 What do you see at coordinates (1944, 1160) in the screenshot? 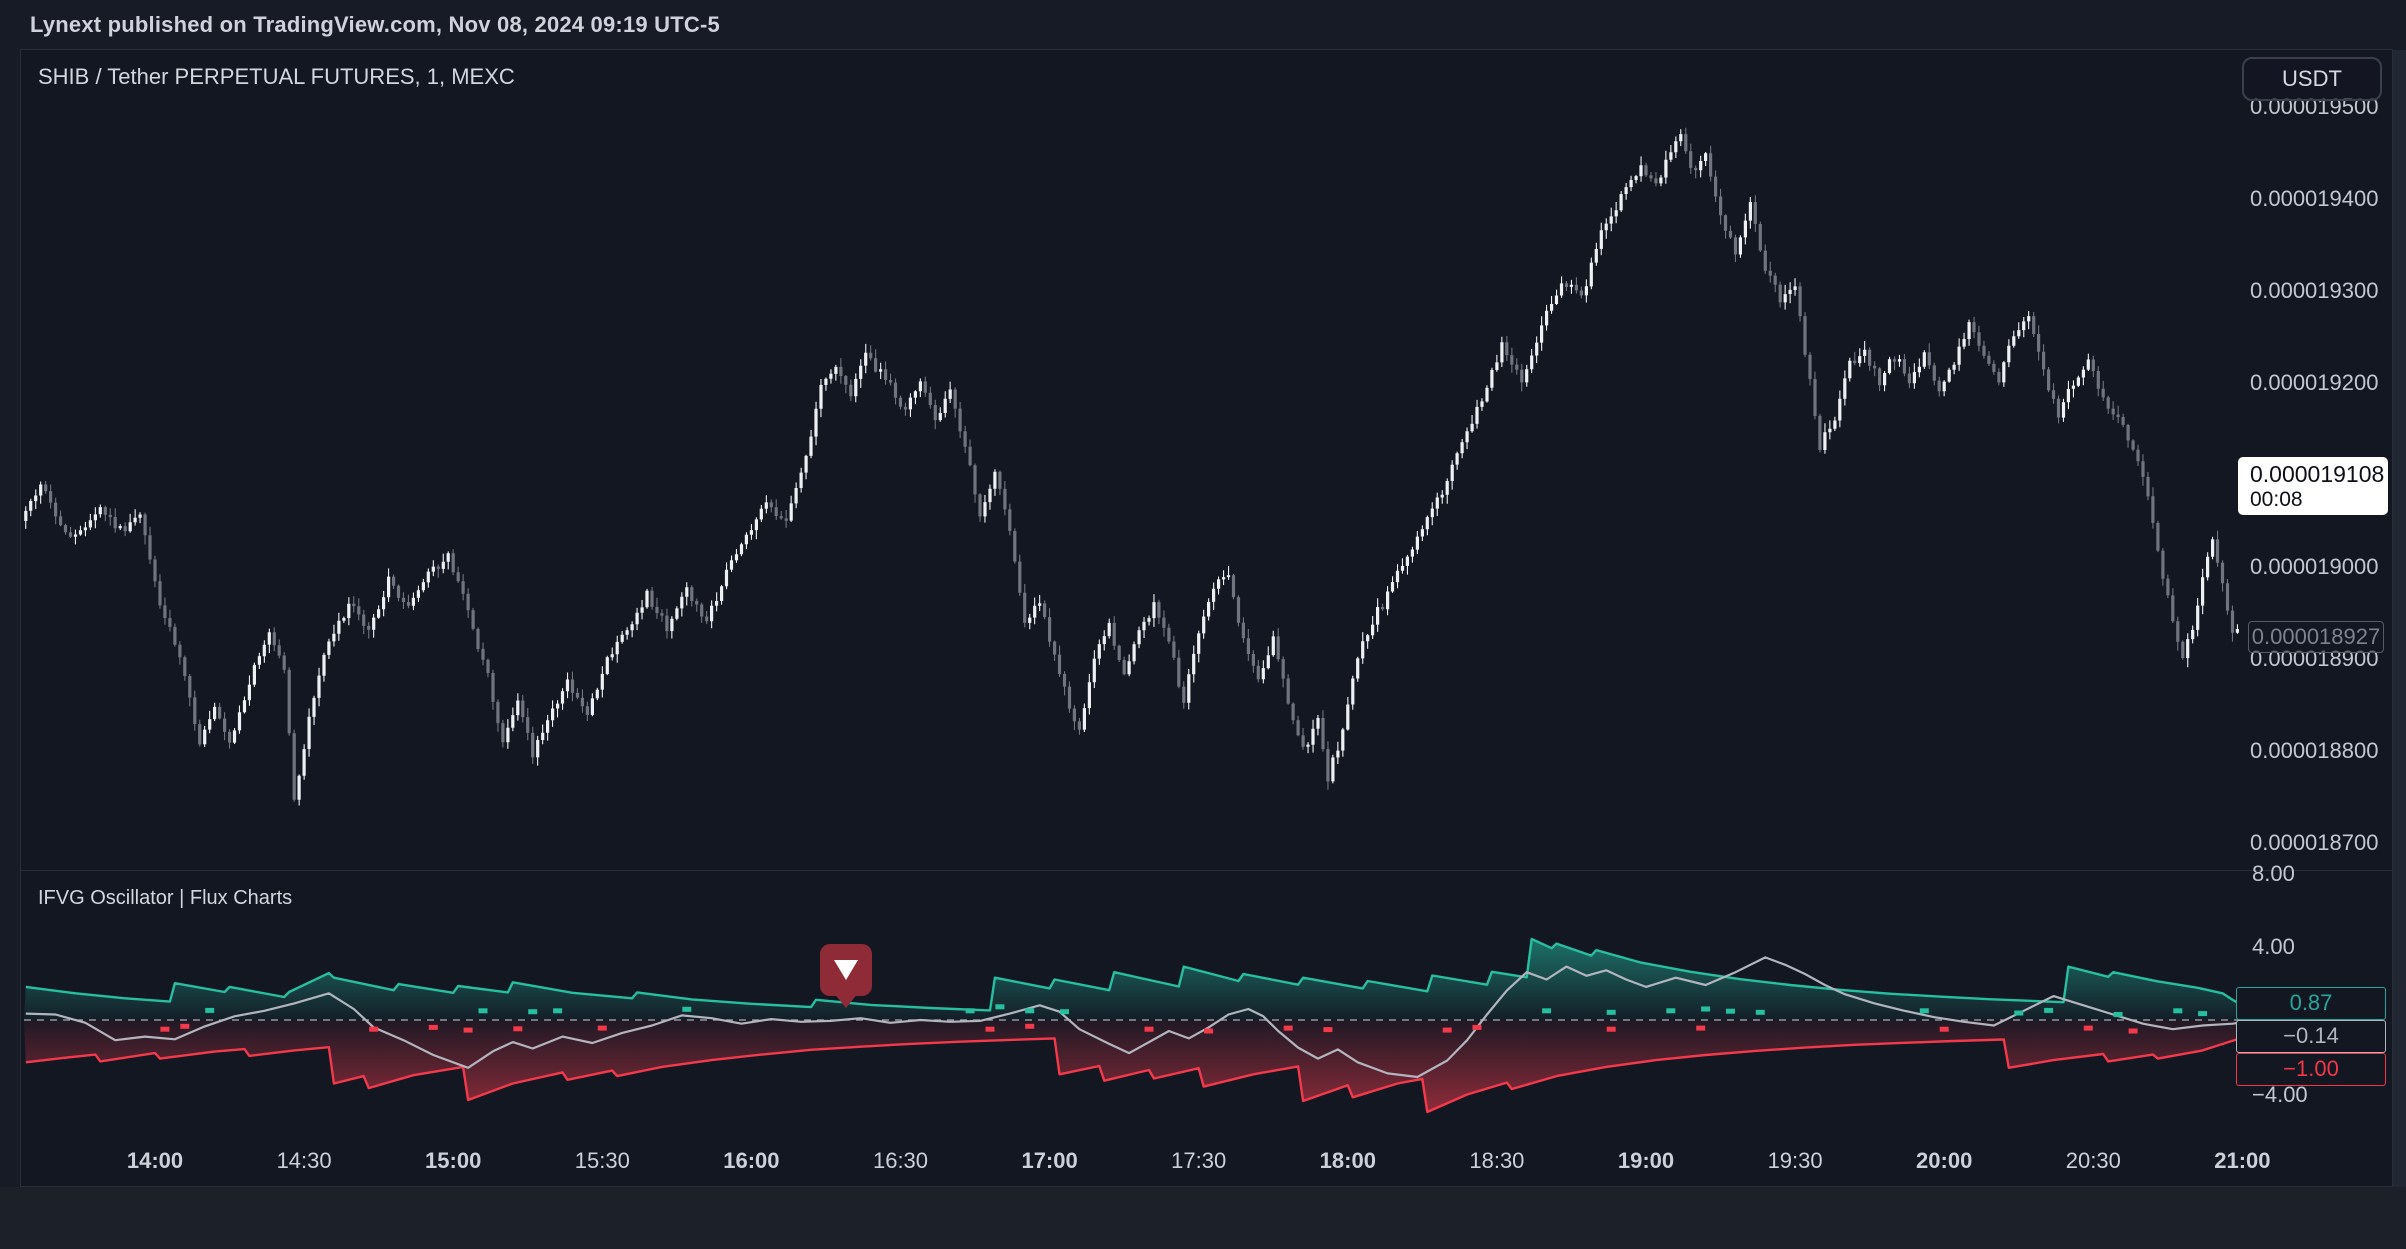
I see `time-axis-label: 20:00` at bounding box center [1944, 1160].